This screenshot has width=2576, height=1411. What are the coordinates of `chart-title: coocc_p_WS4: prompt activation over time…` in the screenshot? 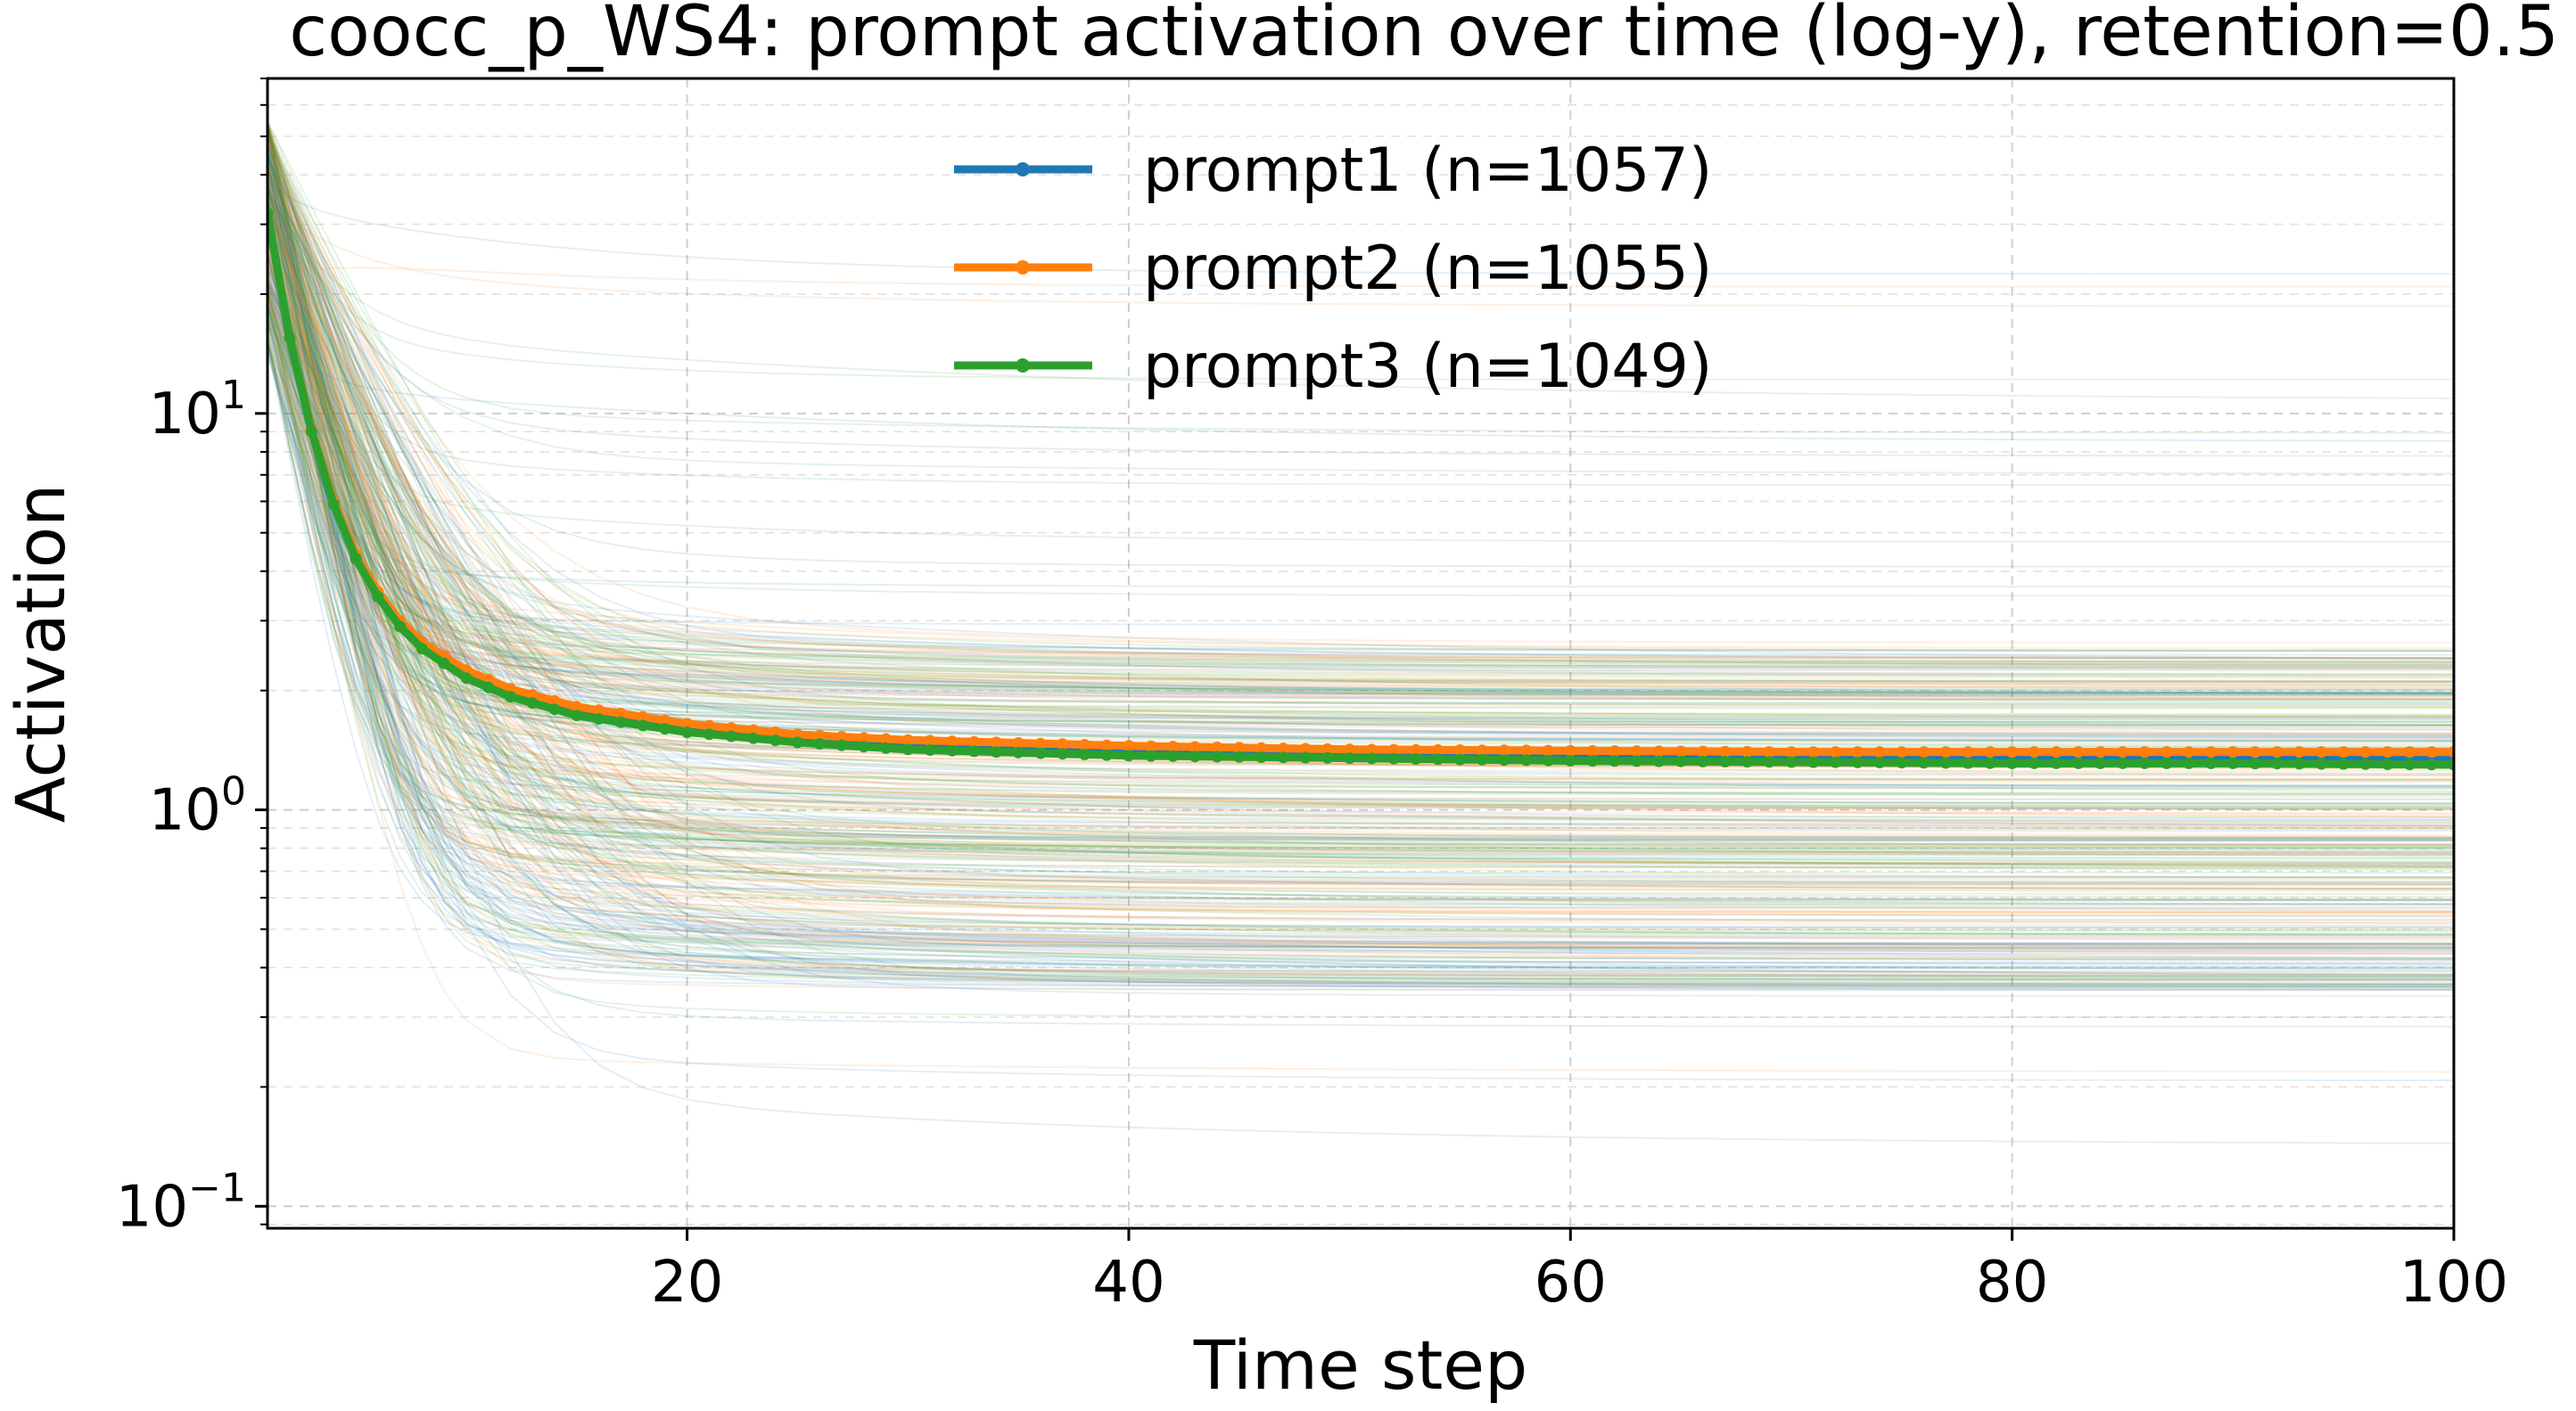 It's located at (1424, 36).